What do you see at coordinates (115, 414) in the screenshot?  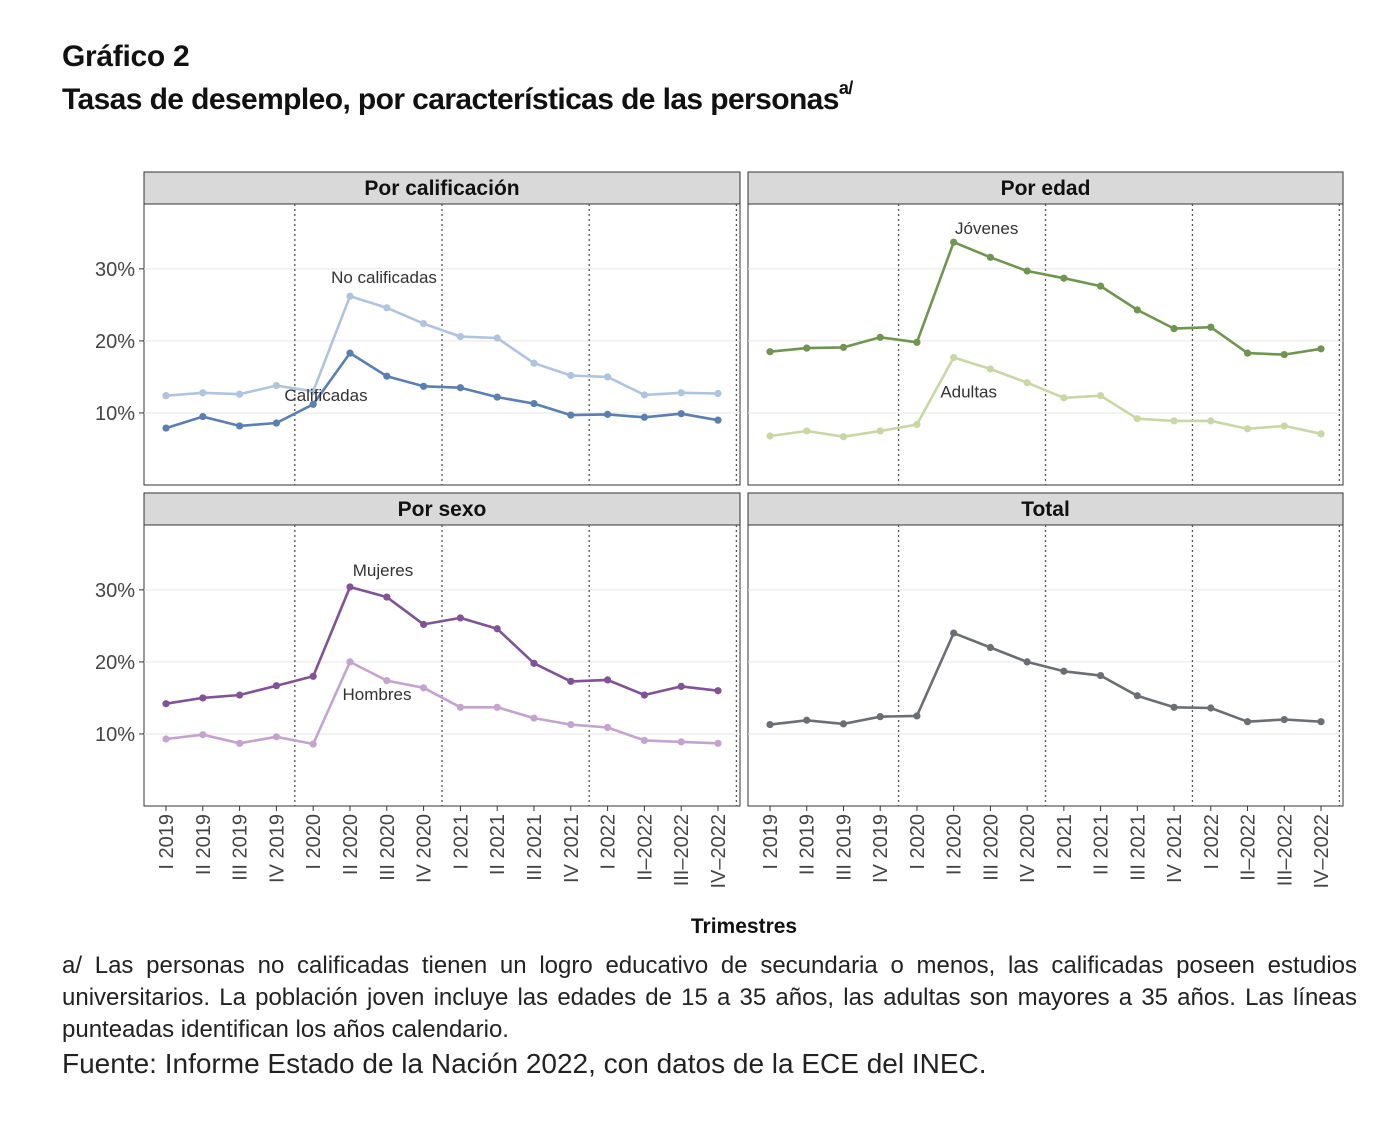 I see `y-tick-label: 10%` at bounding box center [115, 414].